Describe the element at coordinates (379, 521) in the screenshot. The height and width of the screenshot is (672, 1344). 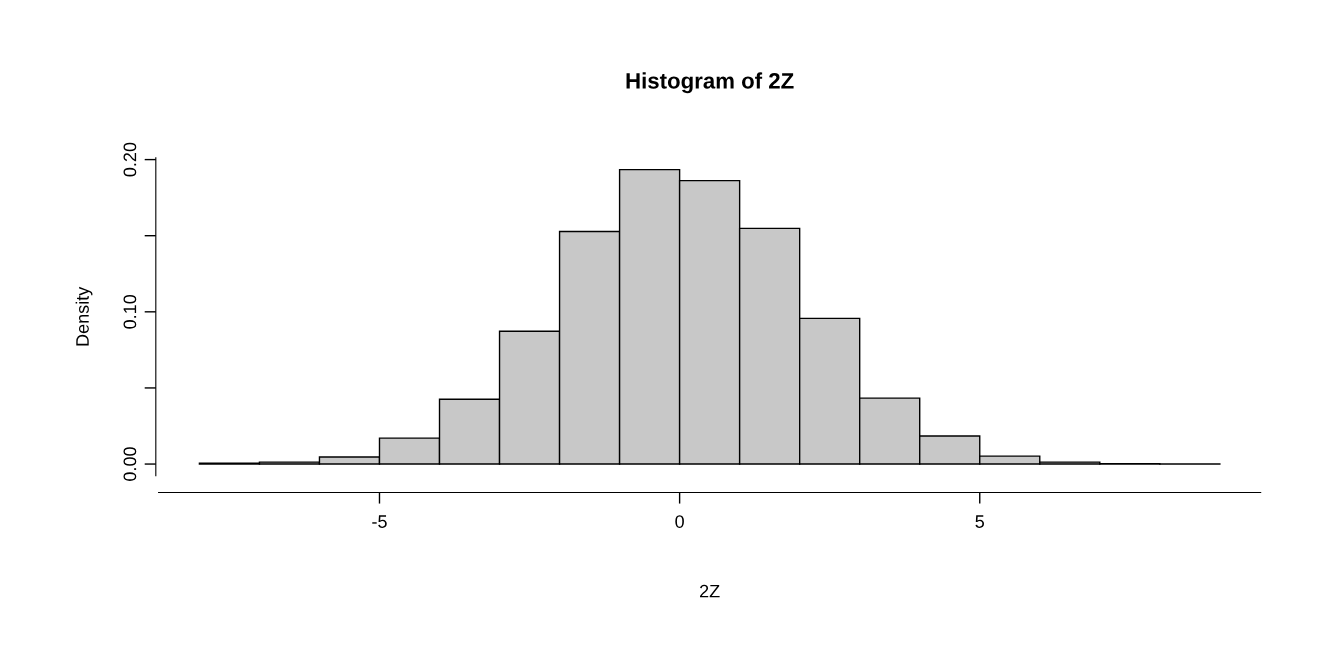
I see `x-tick-label: -5` at that location.